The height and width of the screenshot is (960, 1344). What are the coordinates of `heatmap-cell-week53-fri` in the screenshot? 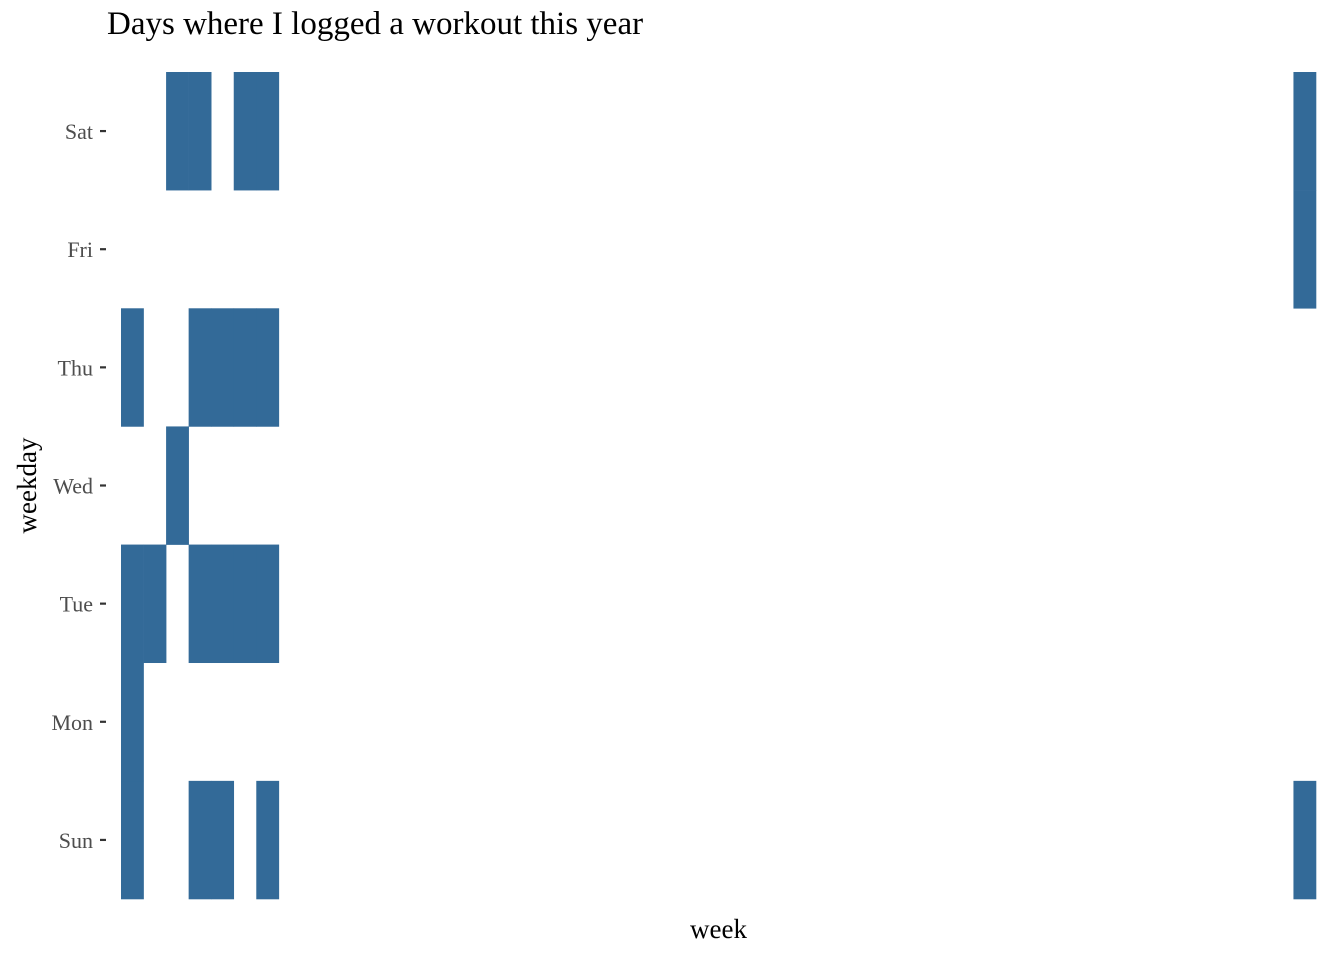 It's located at (1305, 249).